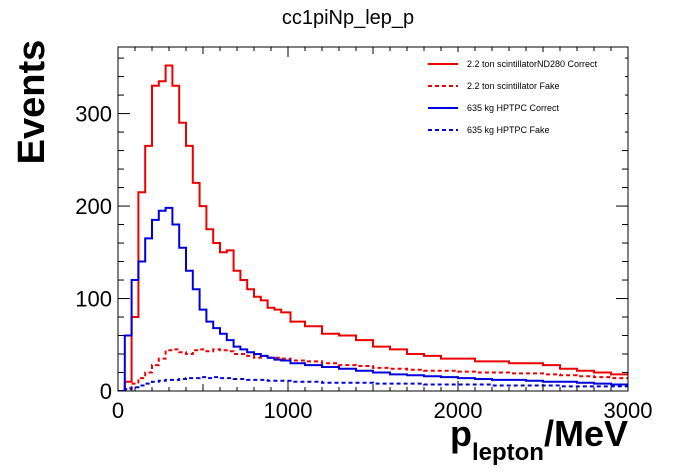 Image resolution: width=696 pixels, height=472 pixels. What do you see at coordinates (288, 410) in the screenshot?
I see `x-tick-label: 1000` at bounding box center [288, 410].